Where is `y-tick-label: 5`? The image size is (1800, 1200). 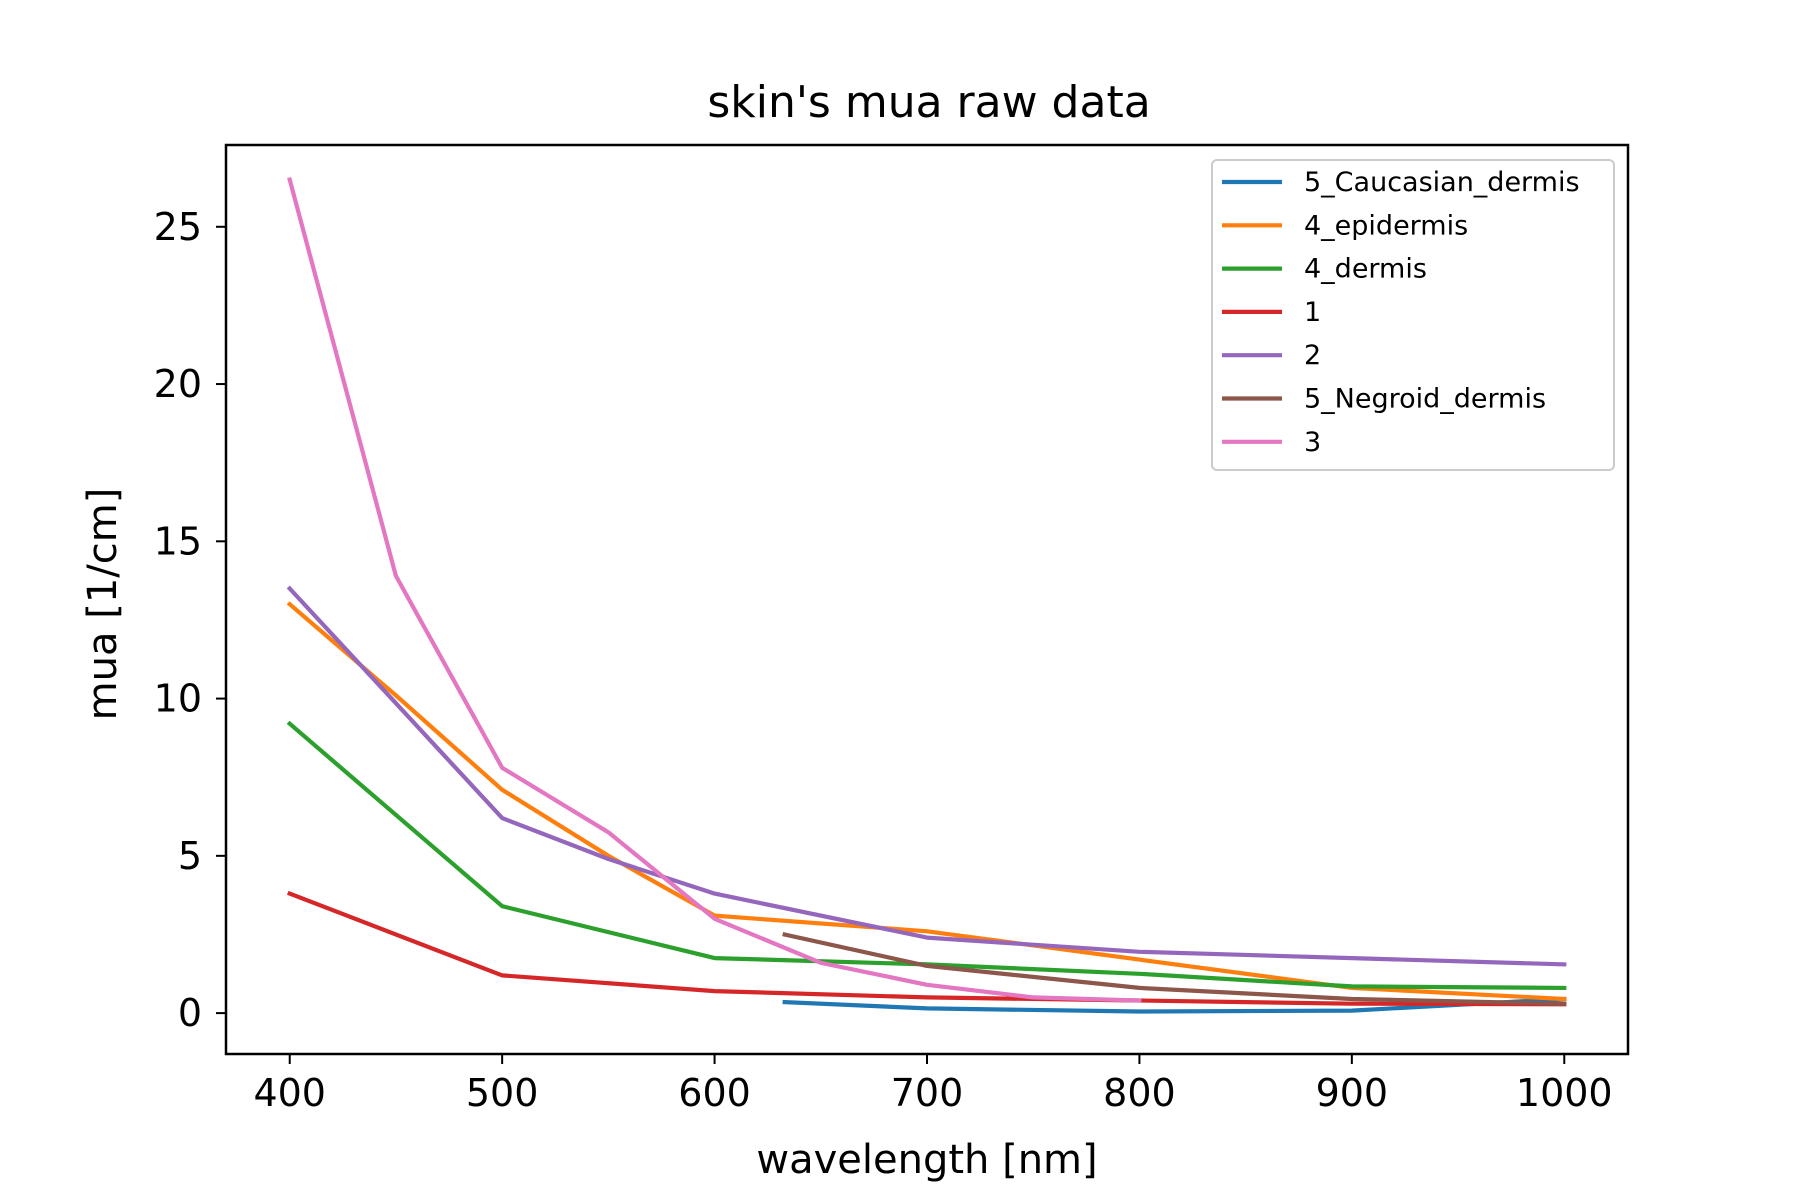
y-tick-label: 5 is located at coordinates (190, 856).